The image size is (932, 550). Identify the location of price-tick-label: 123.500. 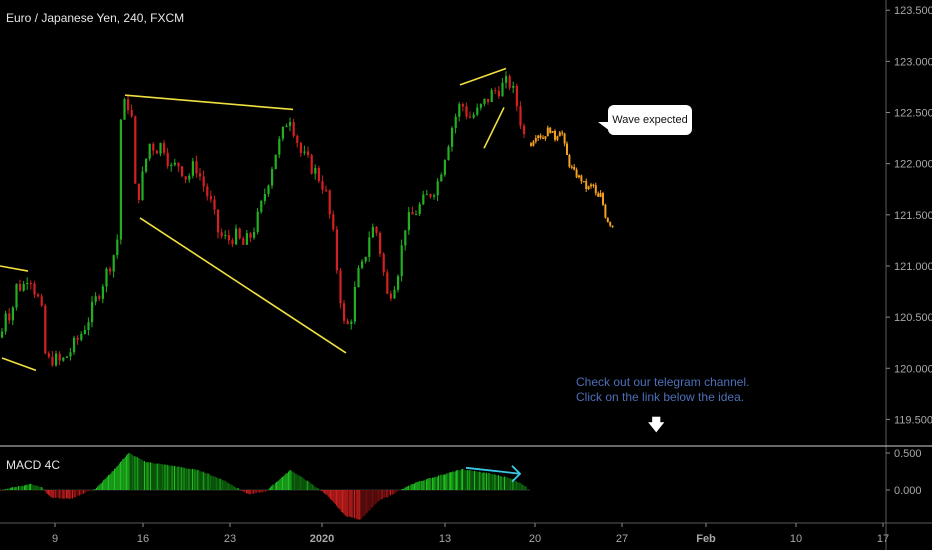
(913, 11).